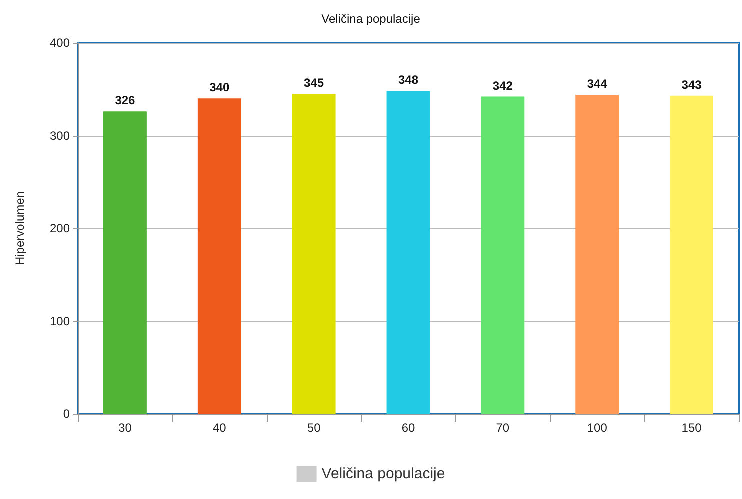  What do you see at coordinates (409, 428) in the screenshot?
I see `x-tick-label: 60` at bounding box center [409, 428].